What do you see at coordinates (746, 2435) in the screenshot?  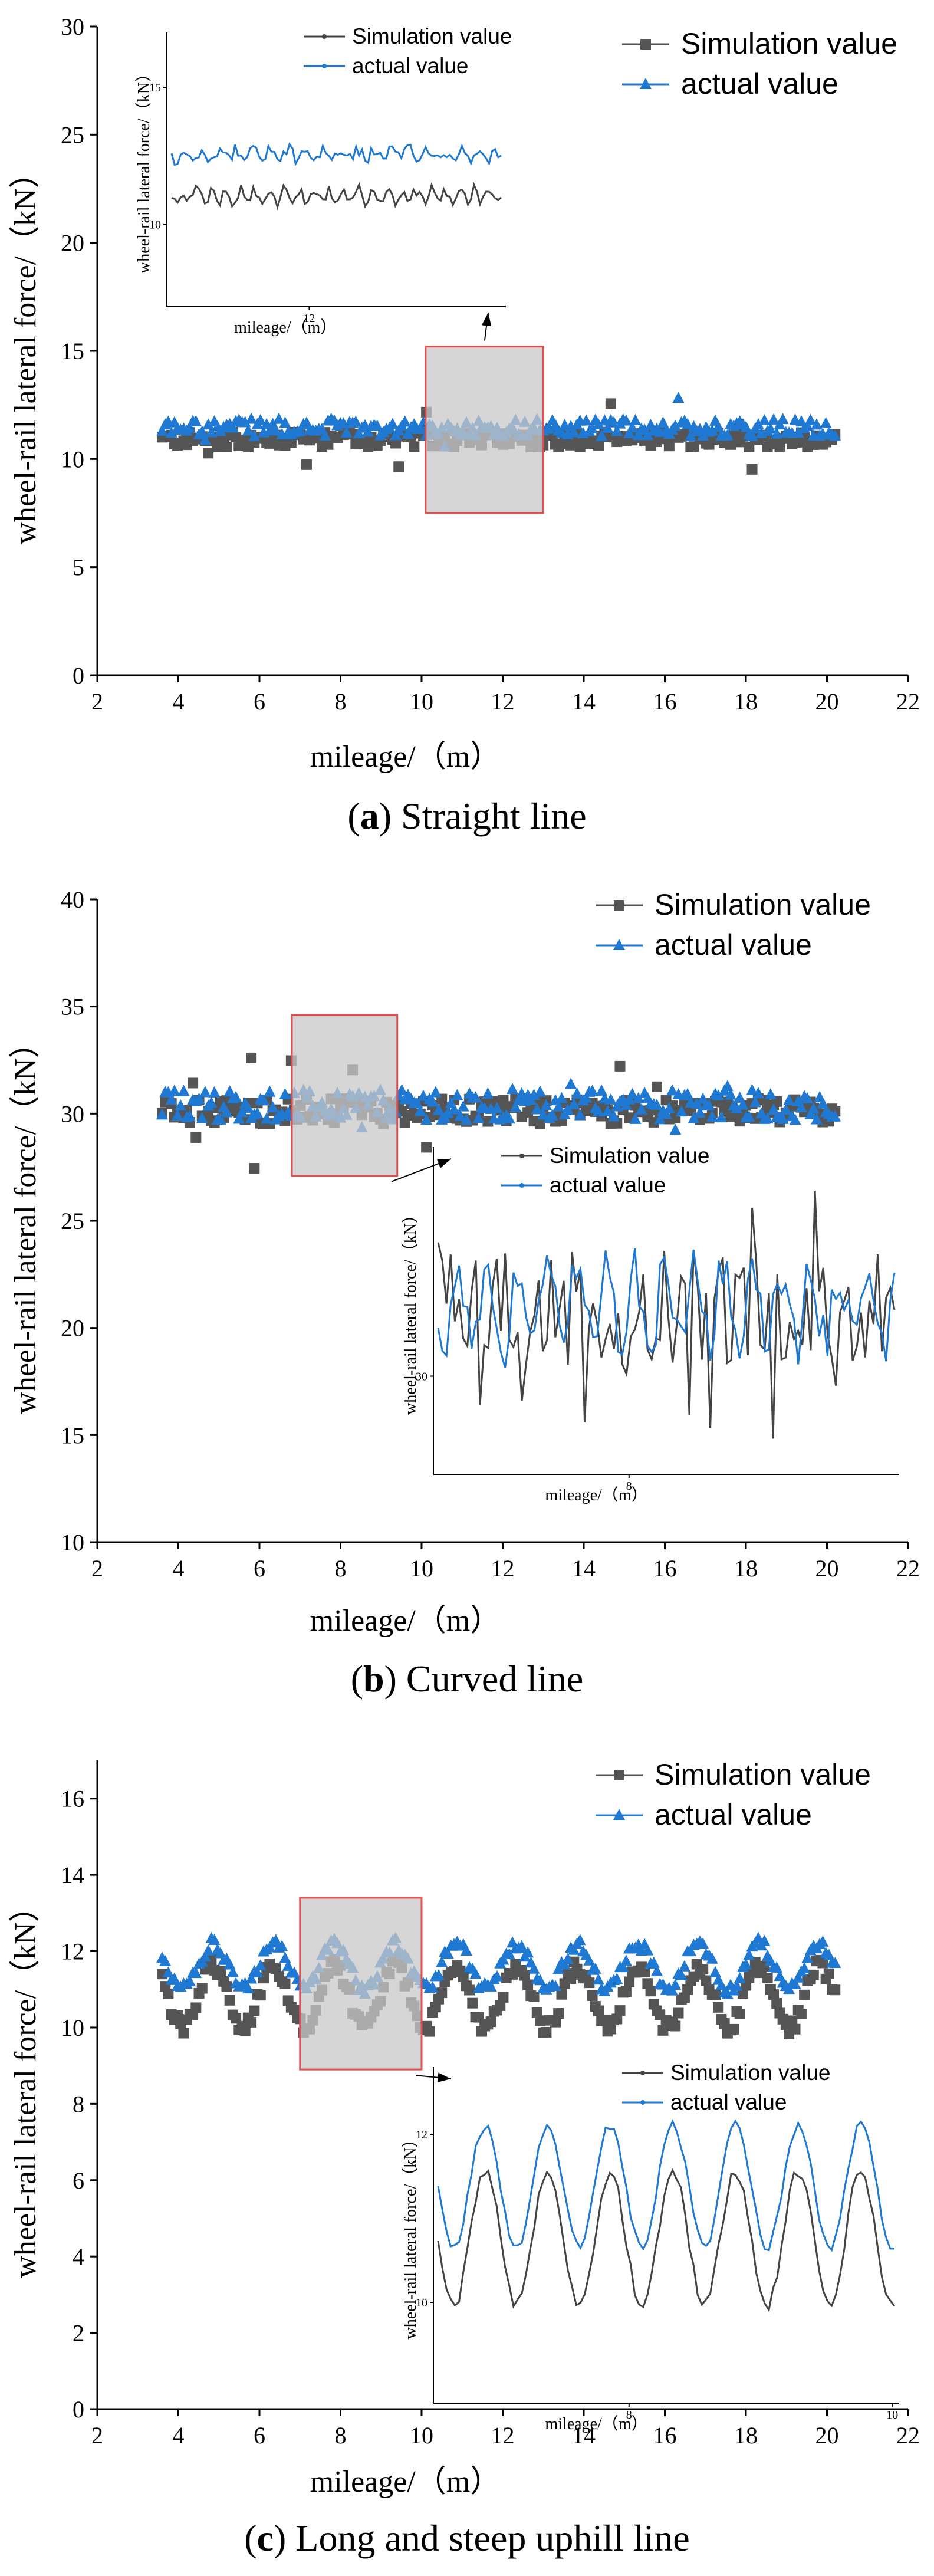 I see `x-tick-label: 18` at bounding box center [746, 2435].